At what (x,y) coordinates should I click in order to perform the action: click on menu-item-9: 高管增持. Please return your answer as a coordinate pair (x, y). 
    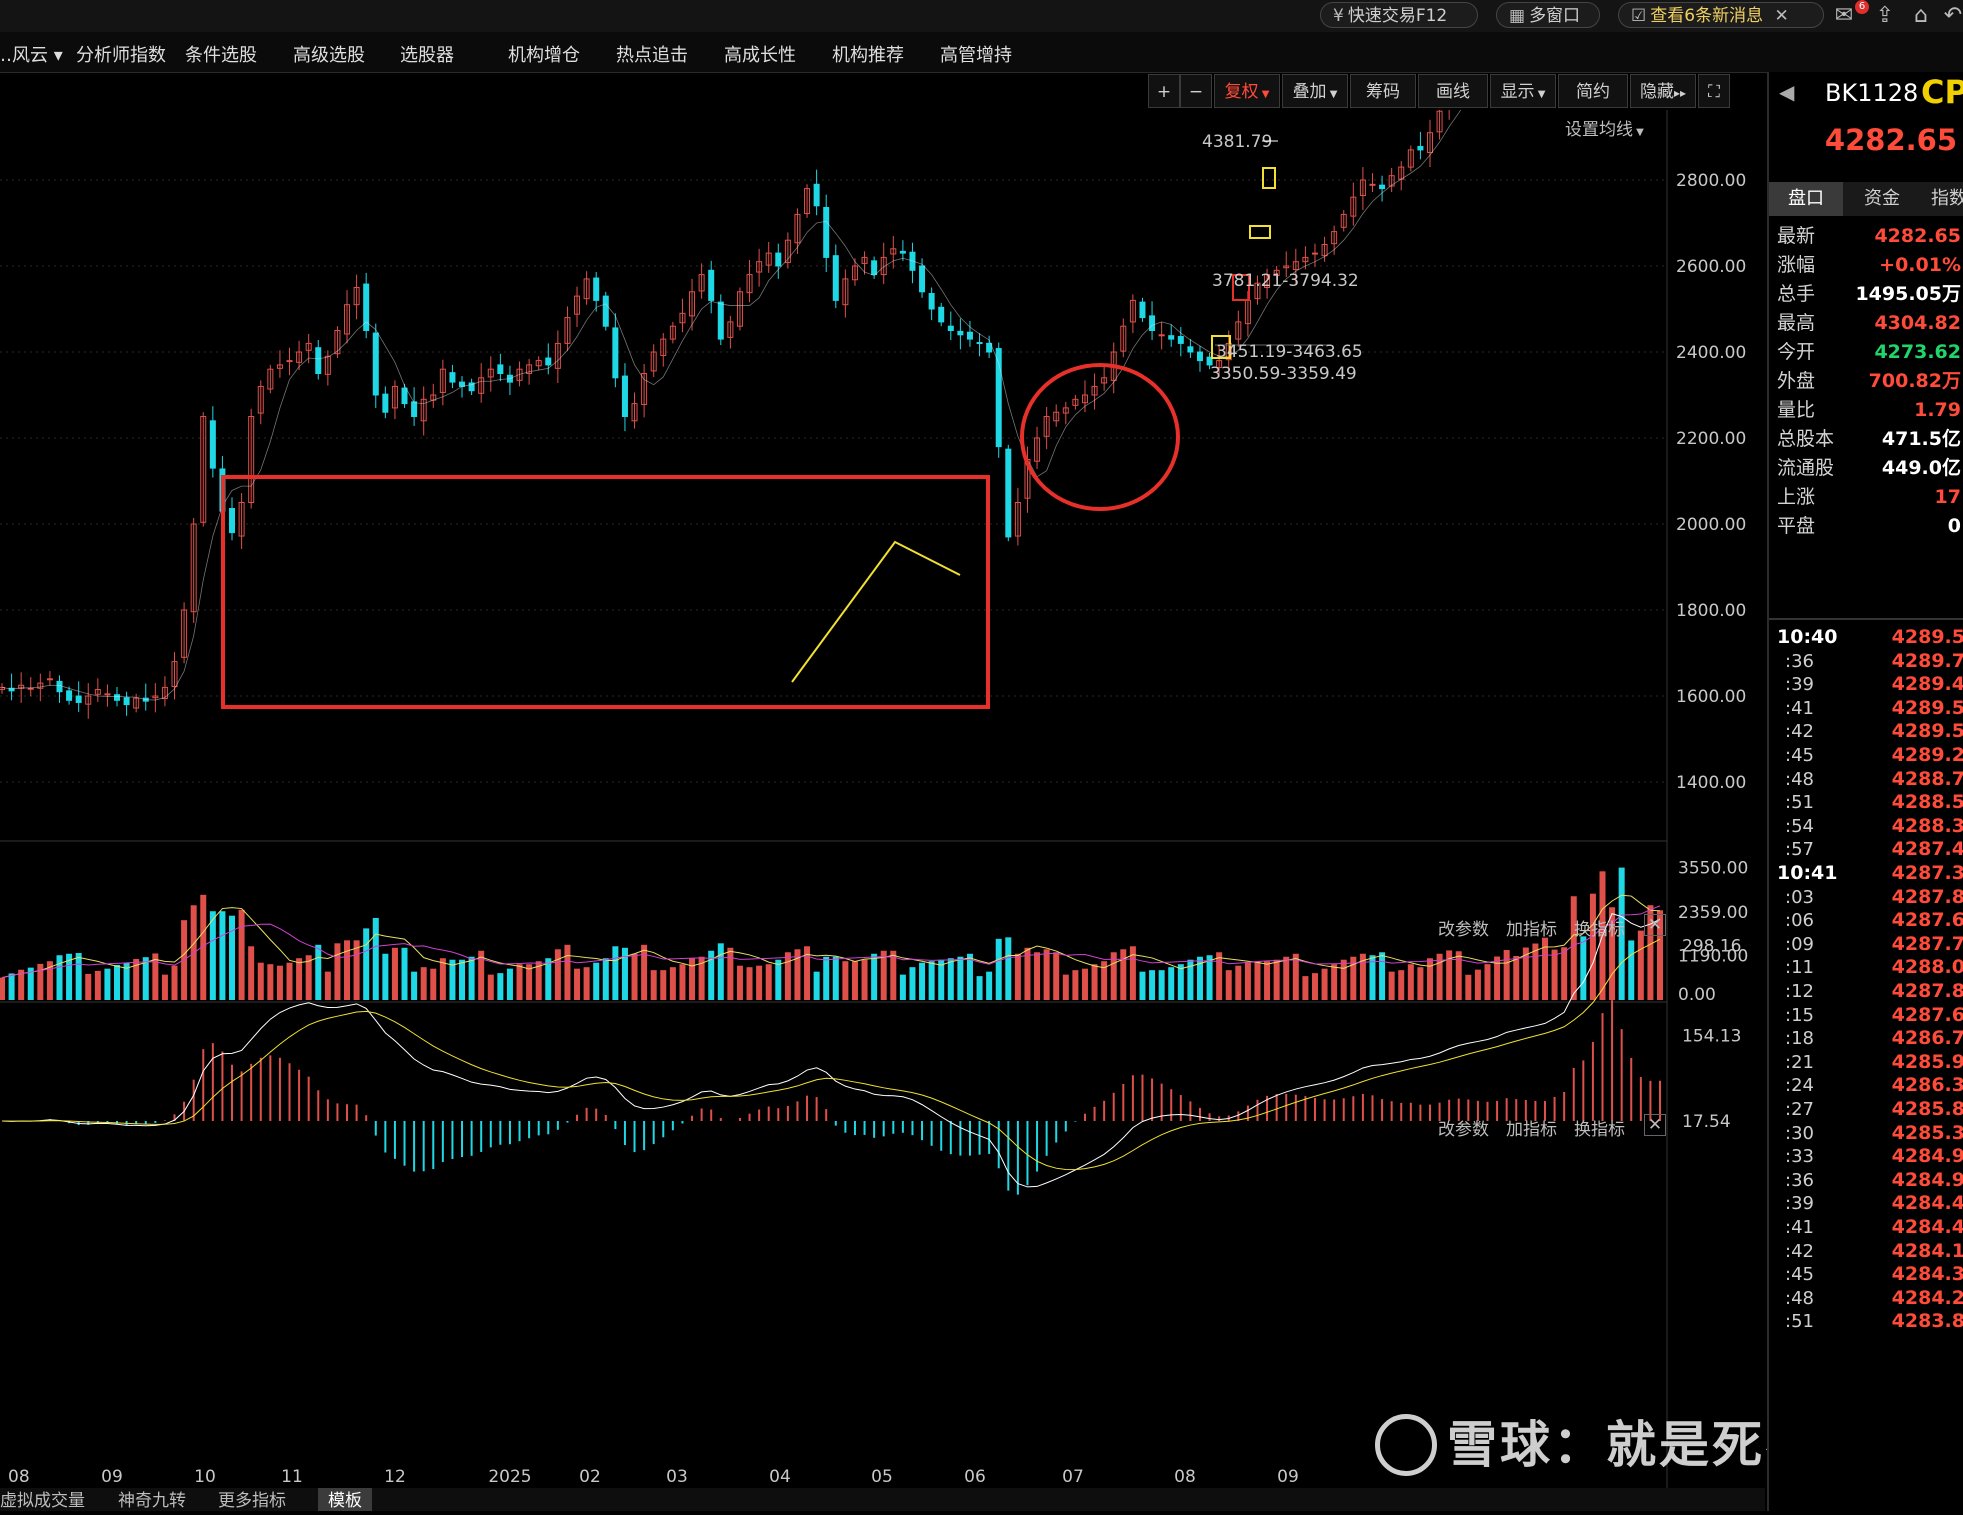
    Looking at the image, I should click on (976, 55).